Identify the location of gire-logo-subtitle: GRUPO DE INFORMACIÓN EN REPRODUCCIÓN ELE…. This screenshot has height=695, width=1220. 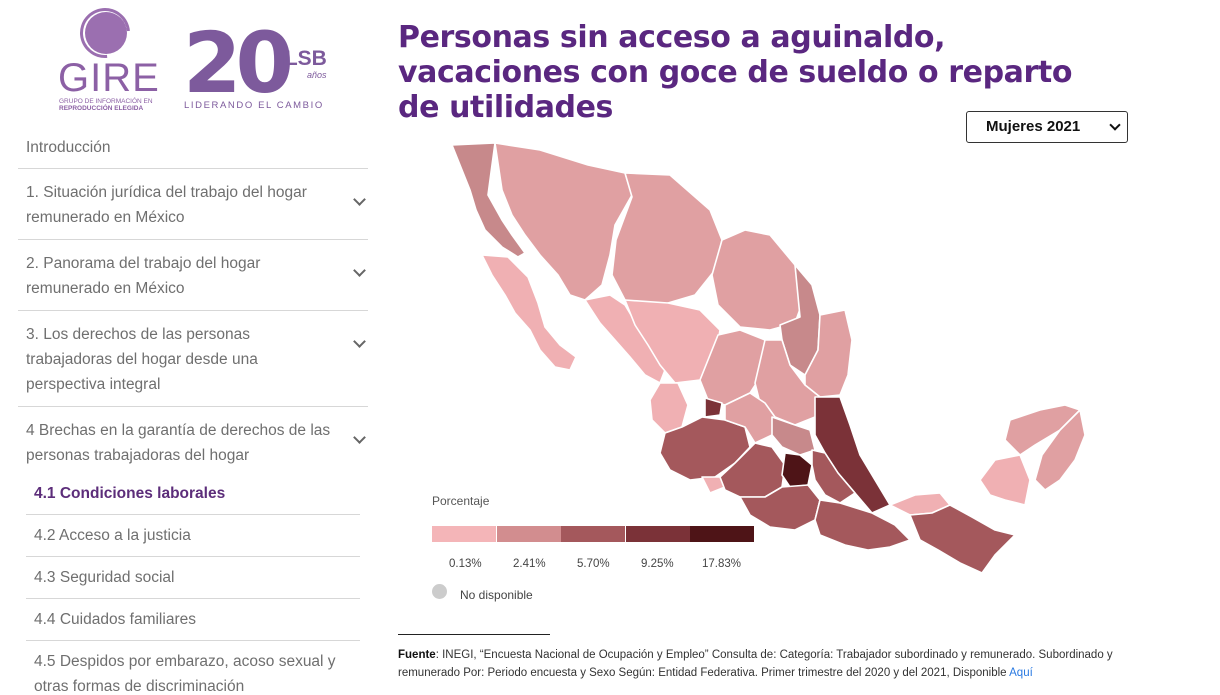
(114, 105).